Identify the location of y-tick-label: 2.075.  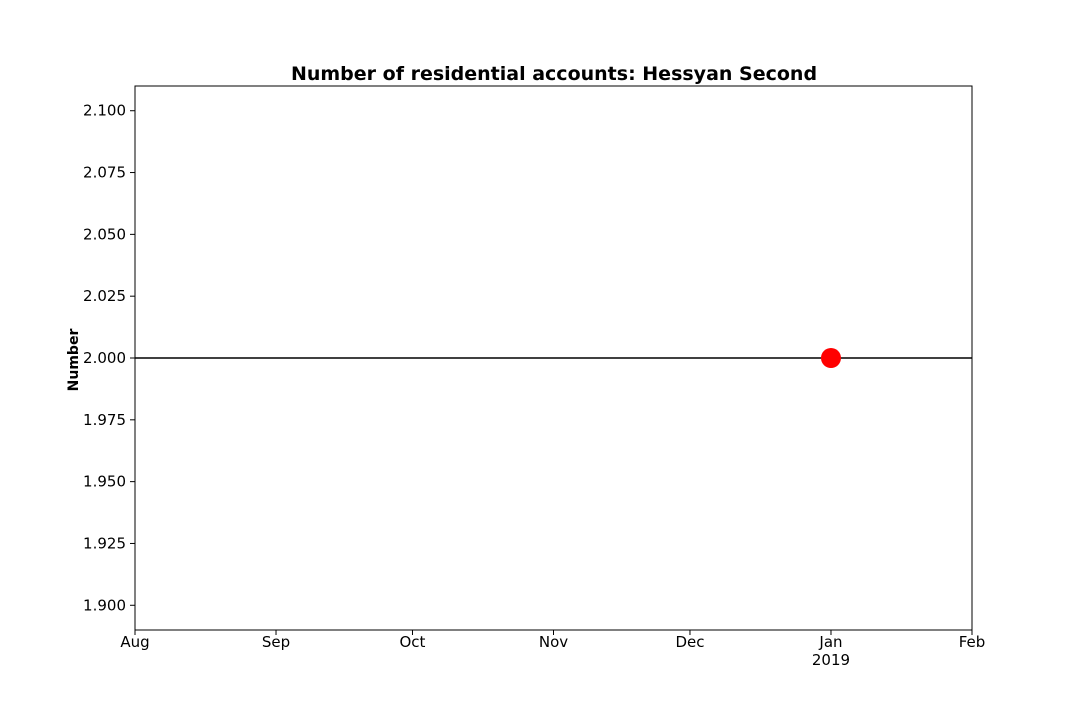
(104, 173).